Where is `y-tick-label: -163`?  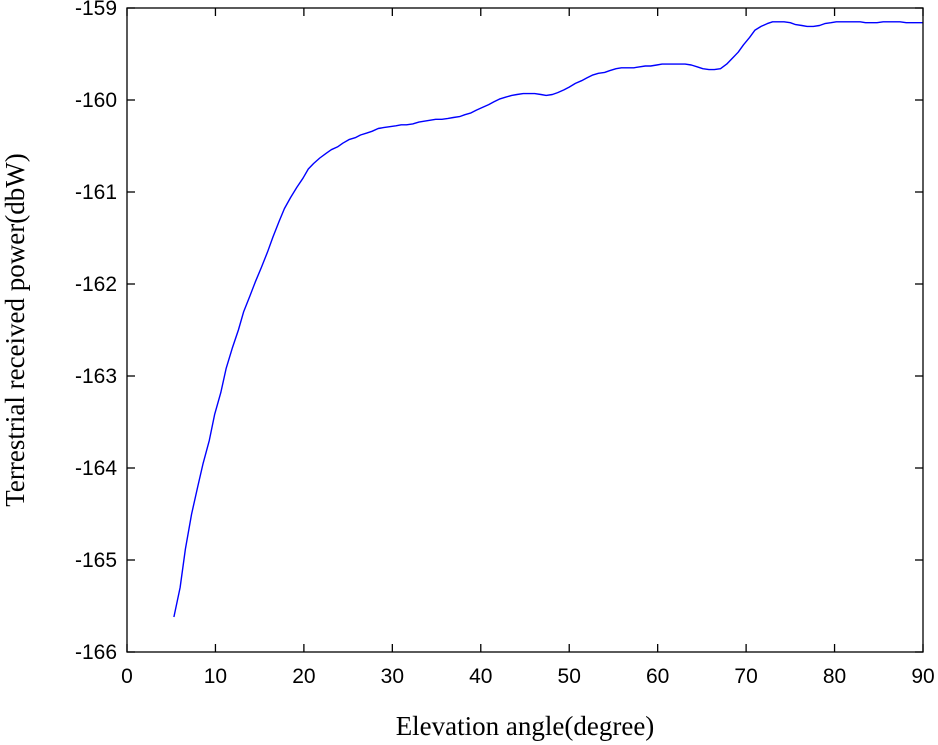
y-tick-label: -163 is located at coordinates (96, 376).